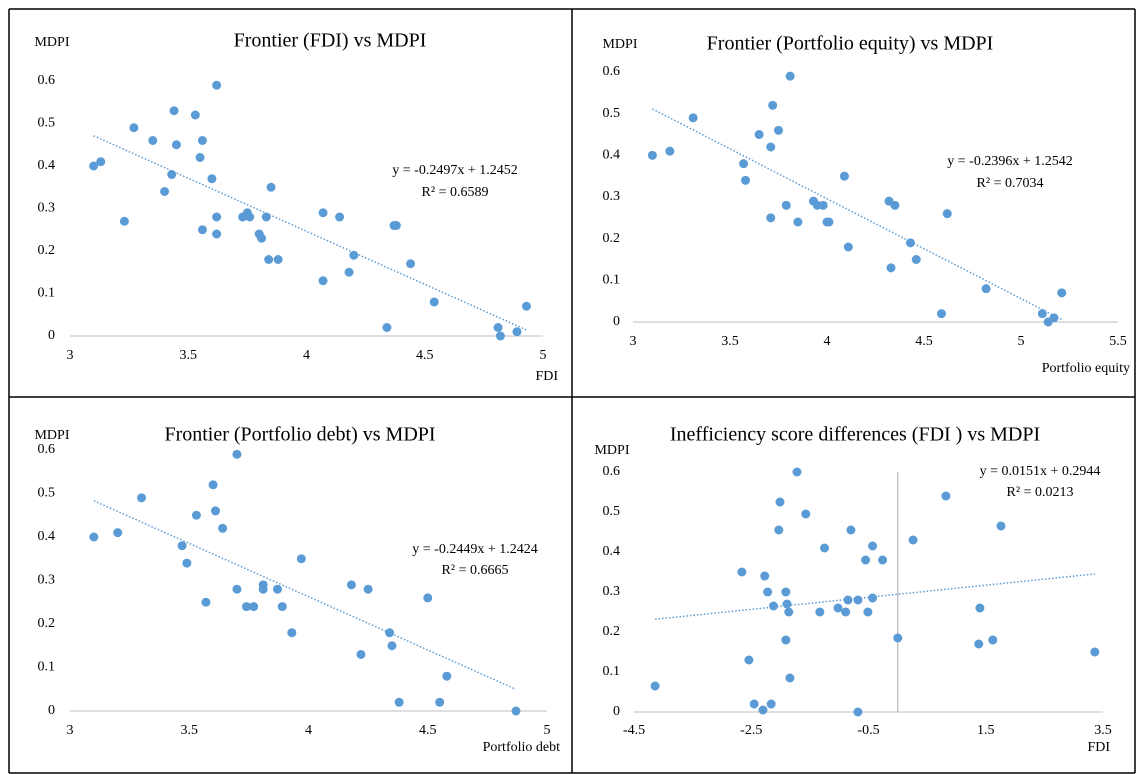 The width and height of the screenshot is (1136, 774). I want to click on x-tick-label: 3, so click(633, 341).